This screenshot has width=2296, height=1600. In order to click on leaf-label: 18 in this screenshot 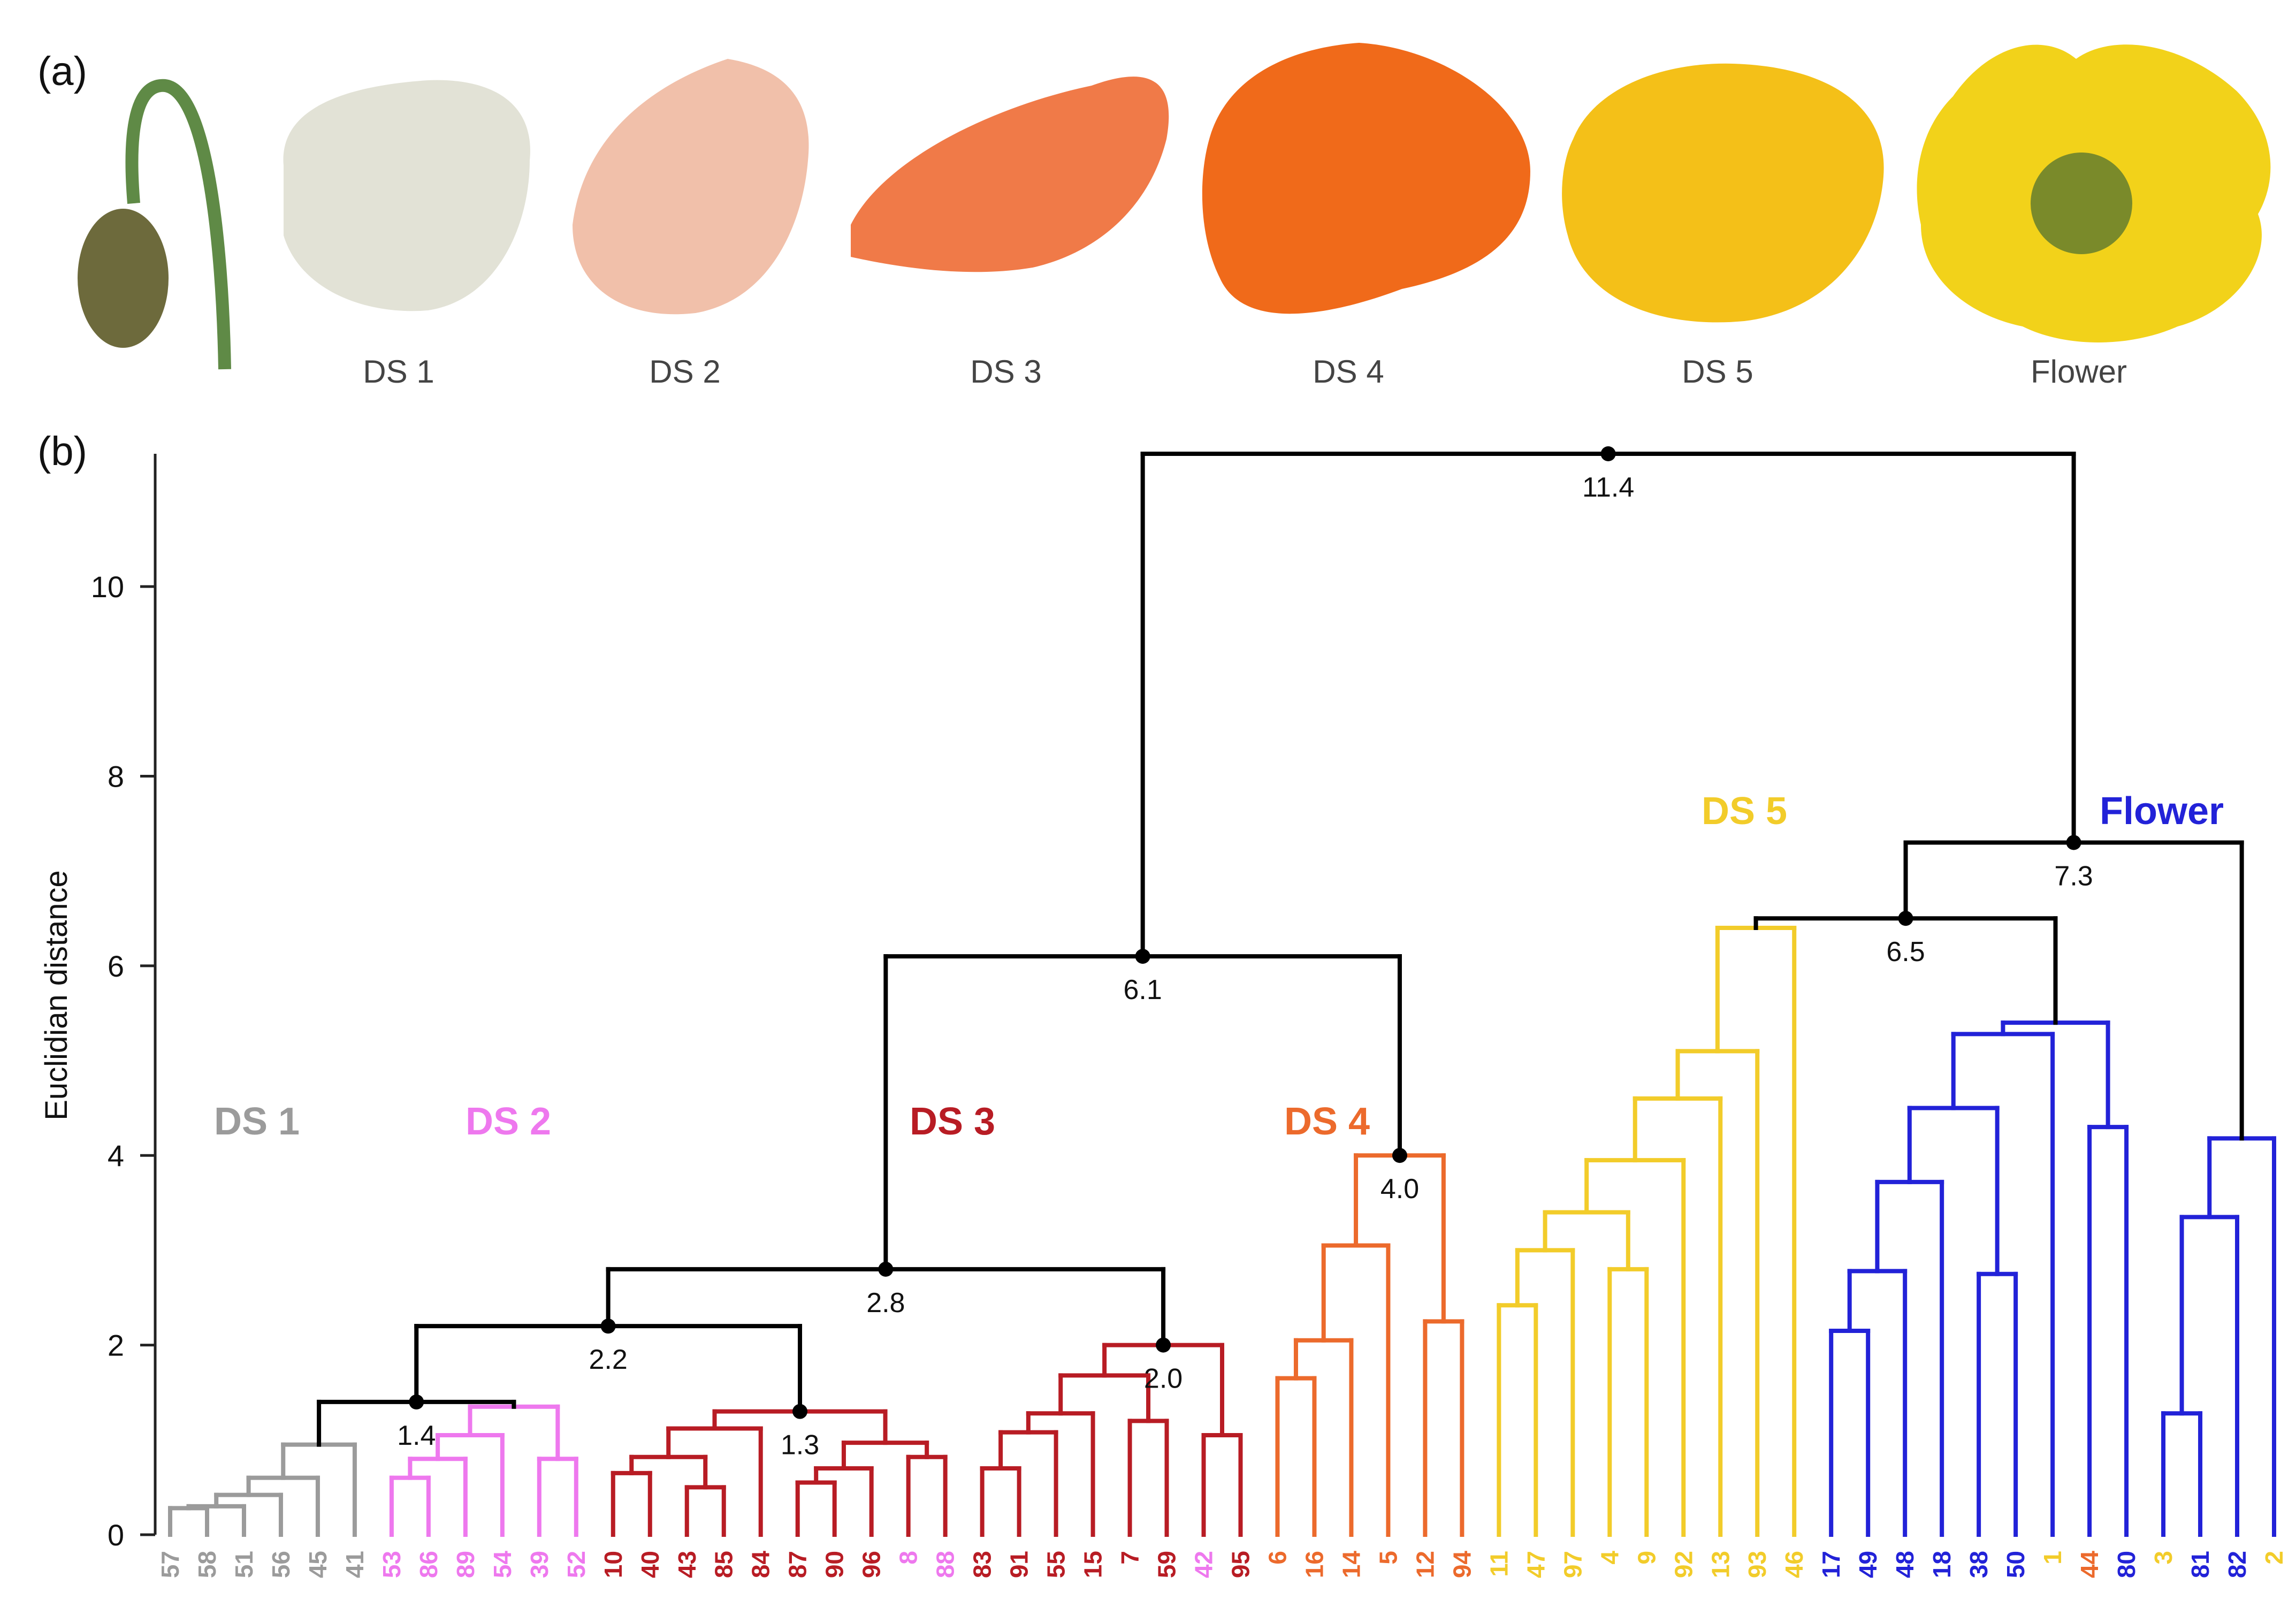, I will do `click(1942, 1564)`.